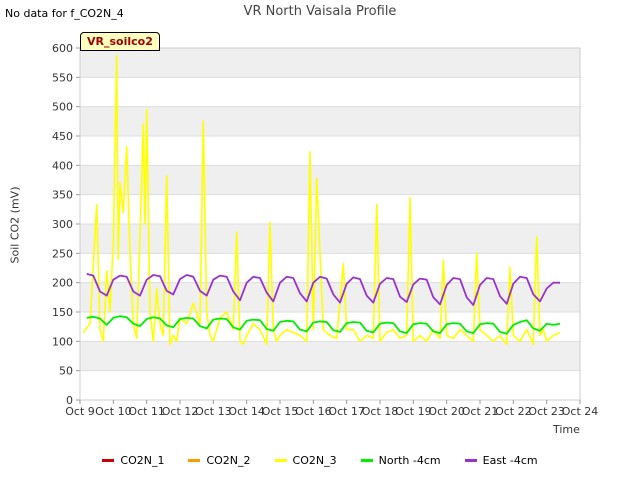  What do you see at coordinates (80, 411) in the screenshot?
I see `x-tick-label: Oct 9` at bounding box center [80, 411].